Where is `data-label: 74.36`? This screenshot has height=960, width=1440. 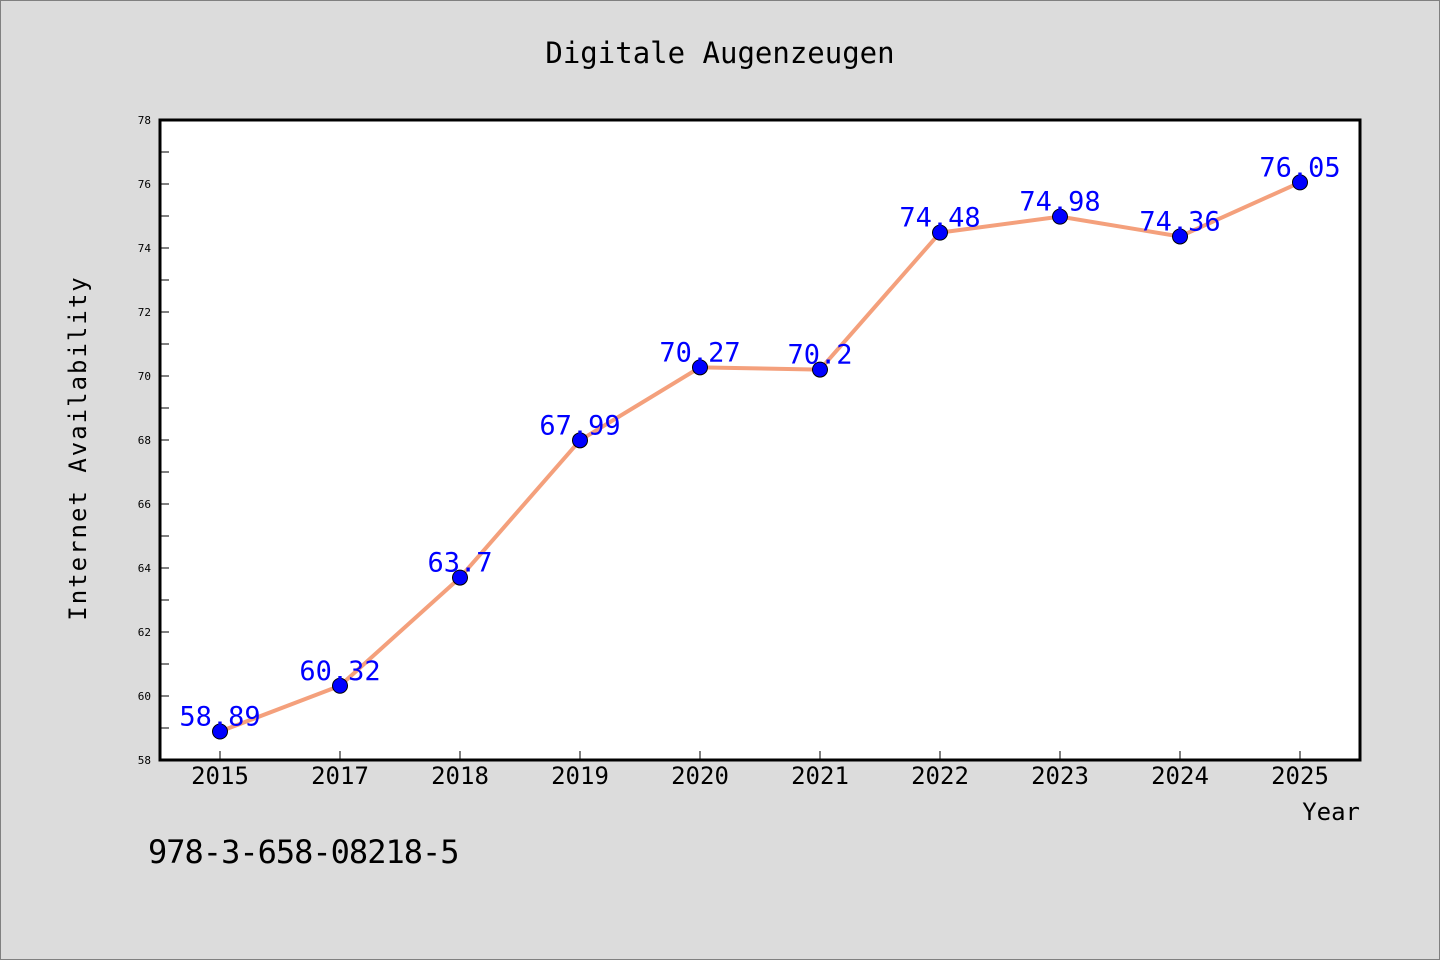
data-label: 74.36 is located at coordinates (1179, 221).